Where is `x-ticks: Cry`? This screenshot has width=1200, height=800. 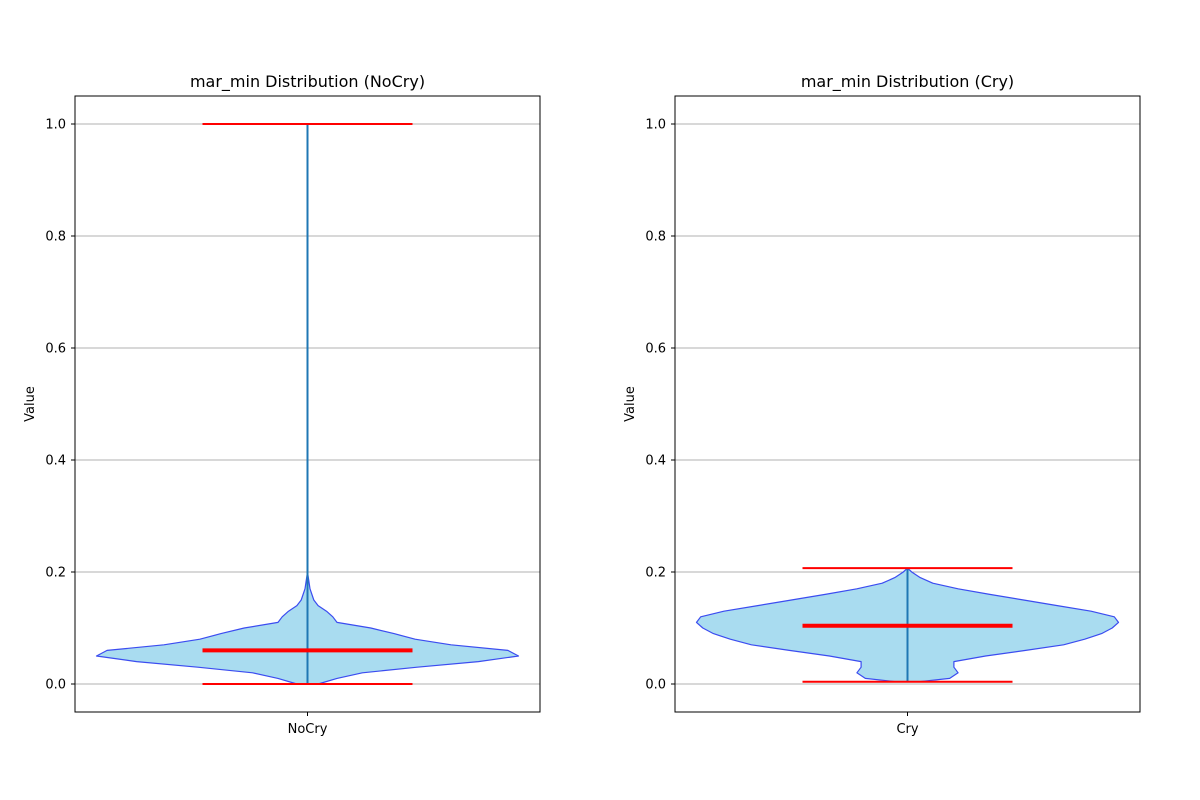
x-ticks: Cry is located at coordinates (907, 724).